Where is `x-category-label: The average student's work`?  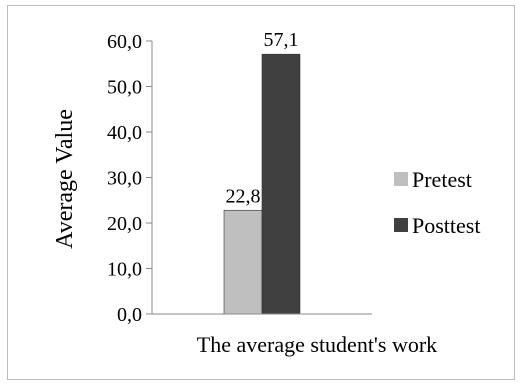
x-category-label: The average student's work is located at coordinates (317, 344).